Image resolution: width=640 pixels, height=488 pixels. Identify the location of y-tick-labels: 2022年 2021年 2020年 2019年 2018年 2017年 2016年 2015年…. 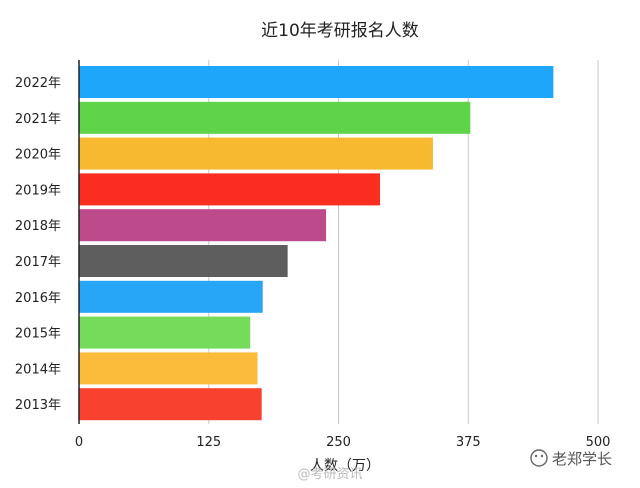
(38, 244).